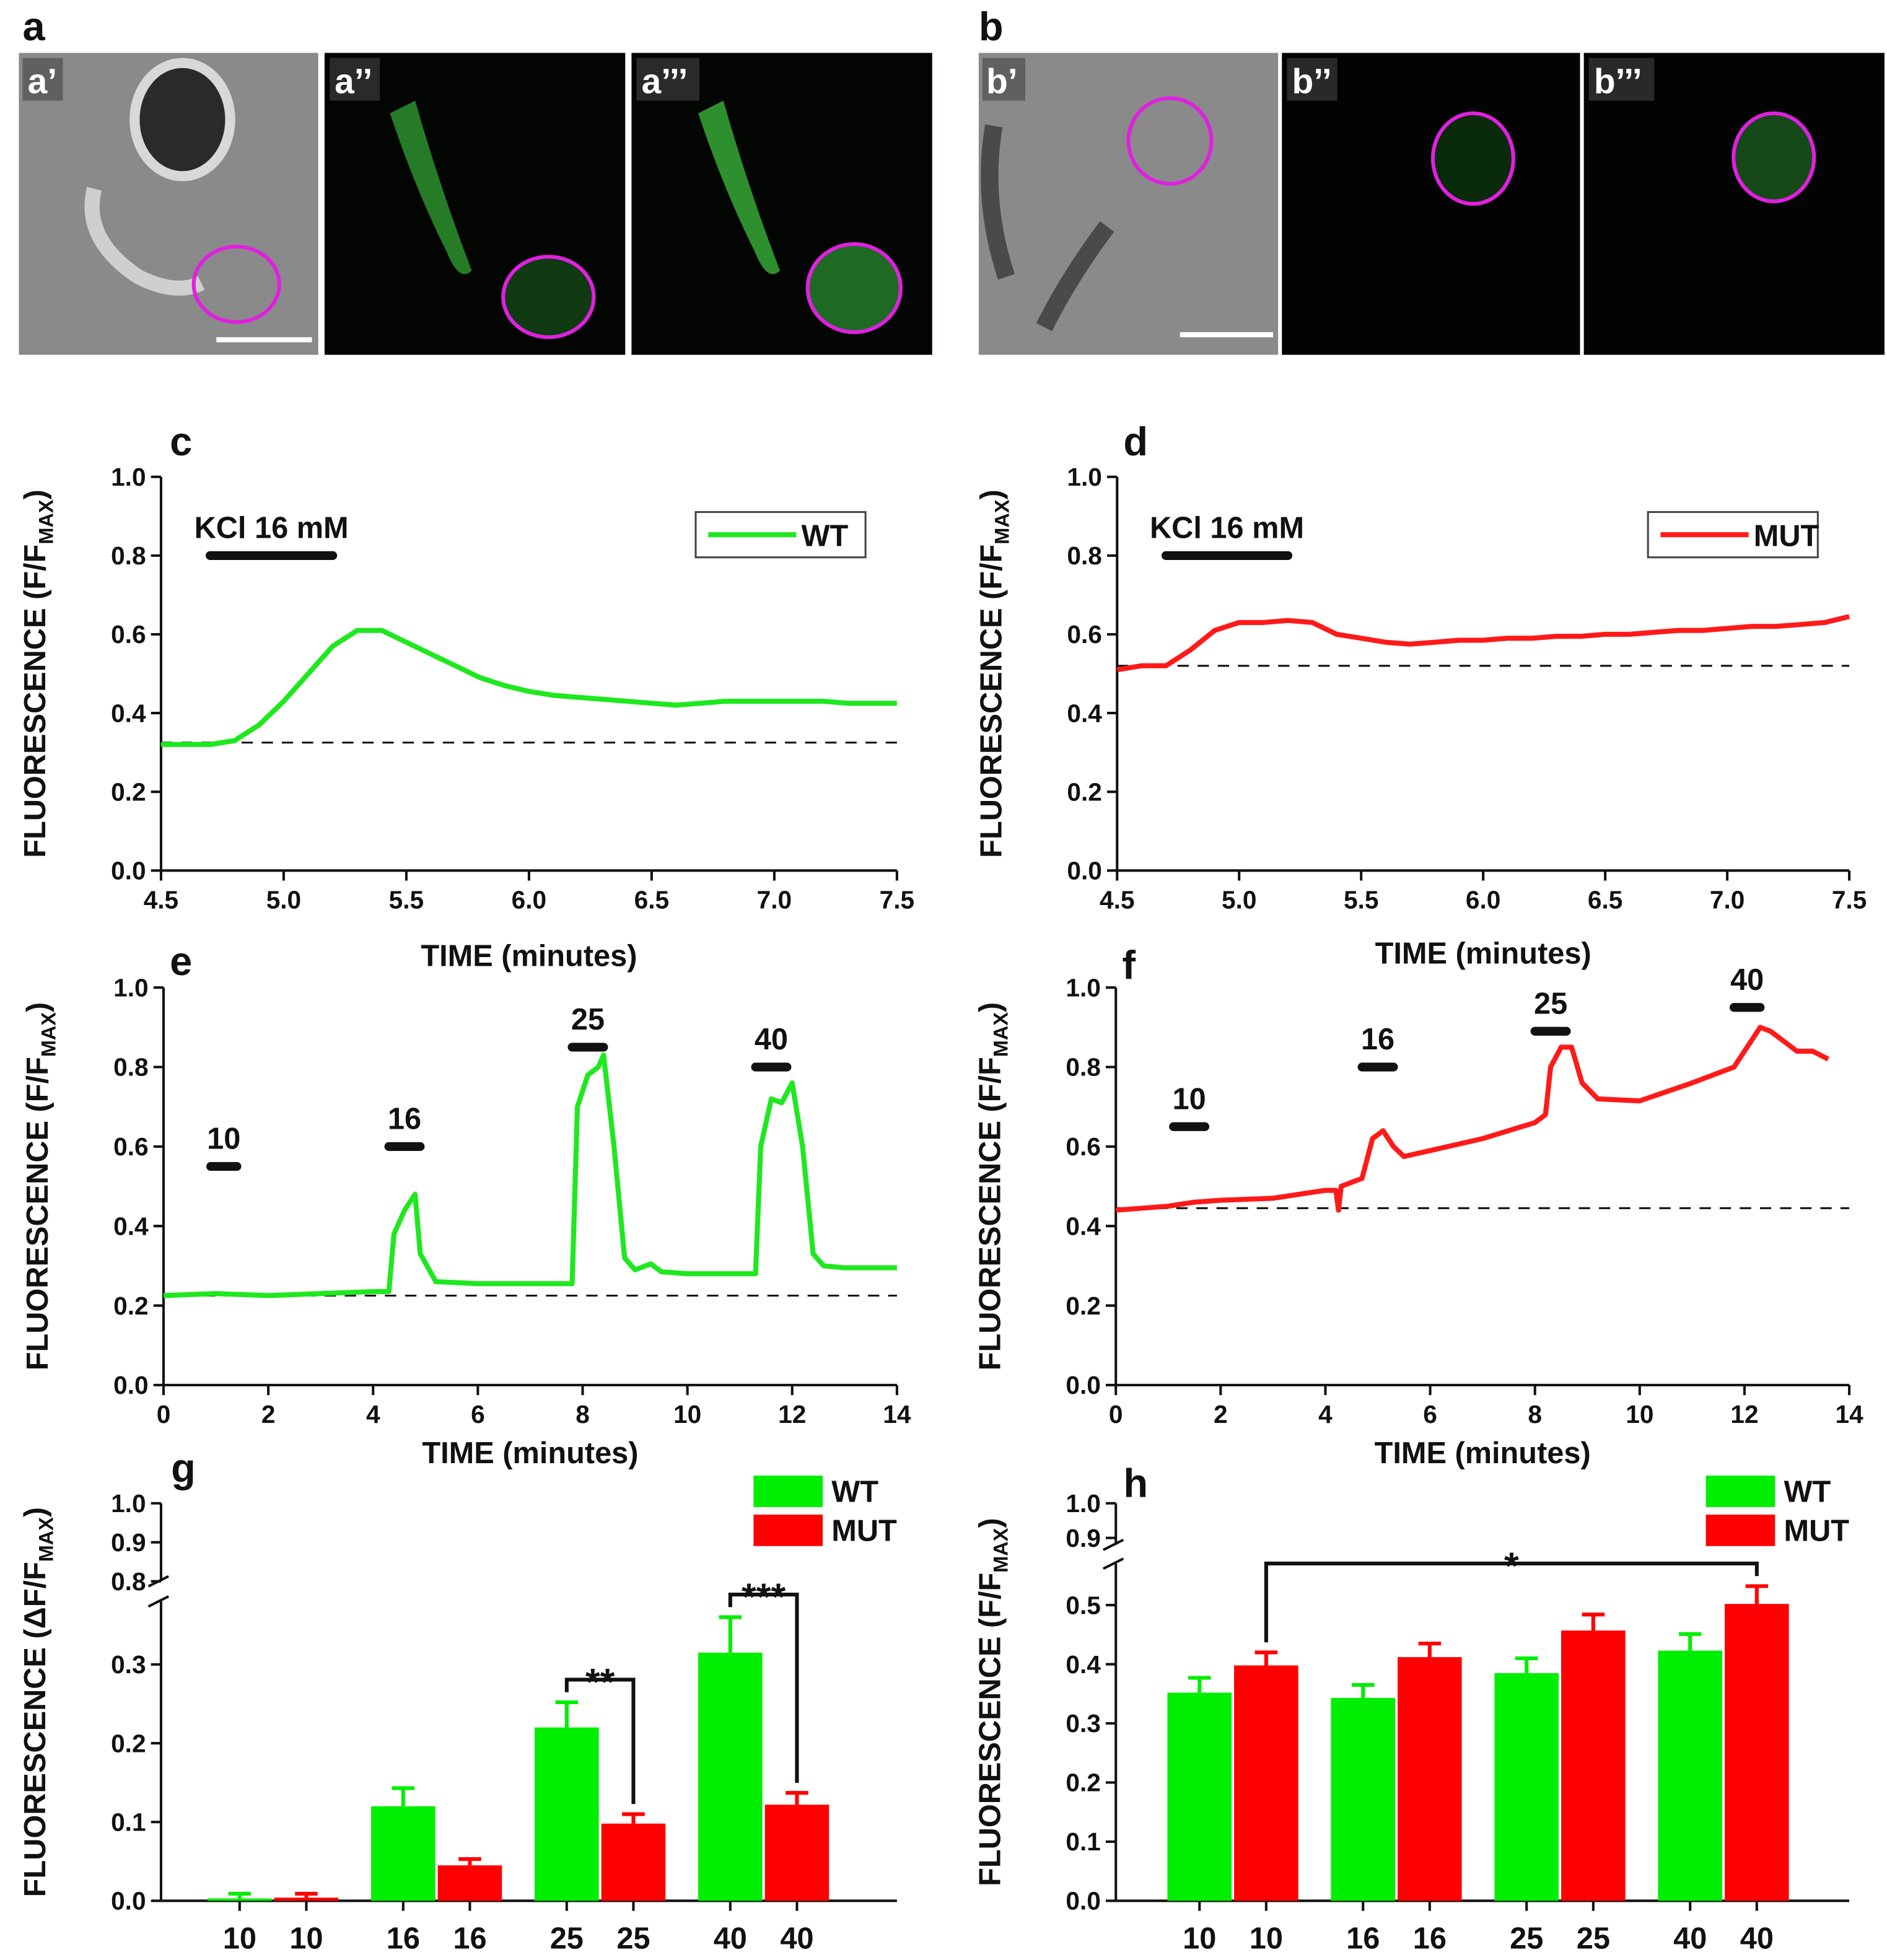 This screenshot has width=1887, height=1960. Describe the element at coordinates (764, 1596) in the screenshot. I see `significance-label: ***` at that location.